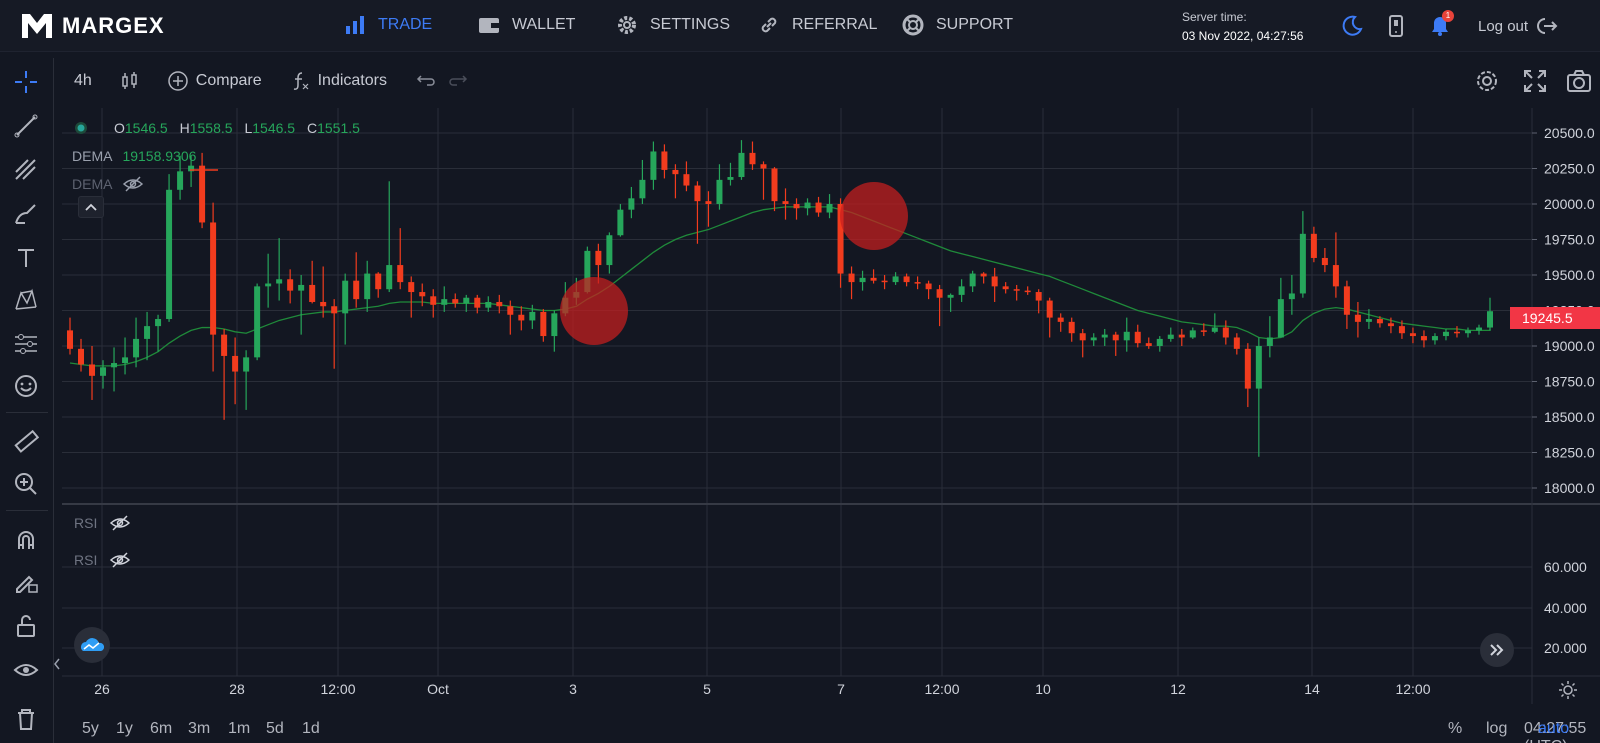 The height and width of the screenshot is (743, 1600). What do you see at coordinates (102, 560) in the screenshot?
I see `rsi-legend-2: RSI` at bounding box center [102, 560].